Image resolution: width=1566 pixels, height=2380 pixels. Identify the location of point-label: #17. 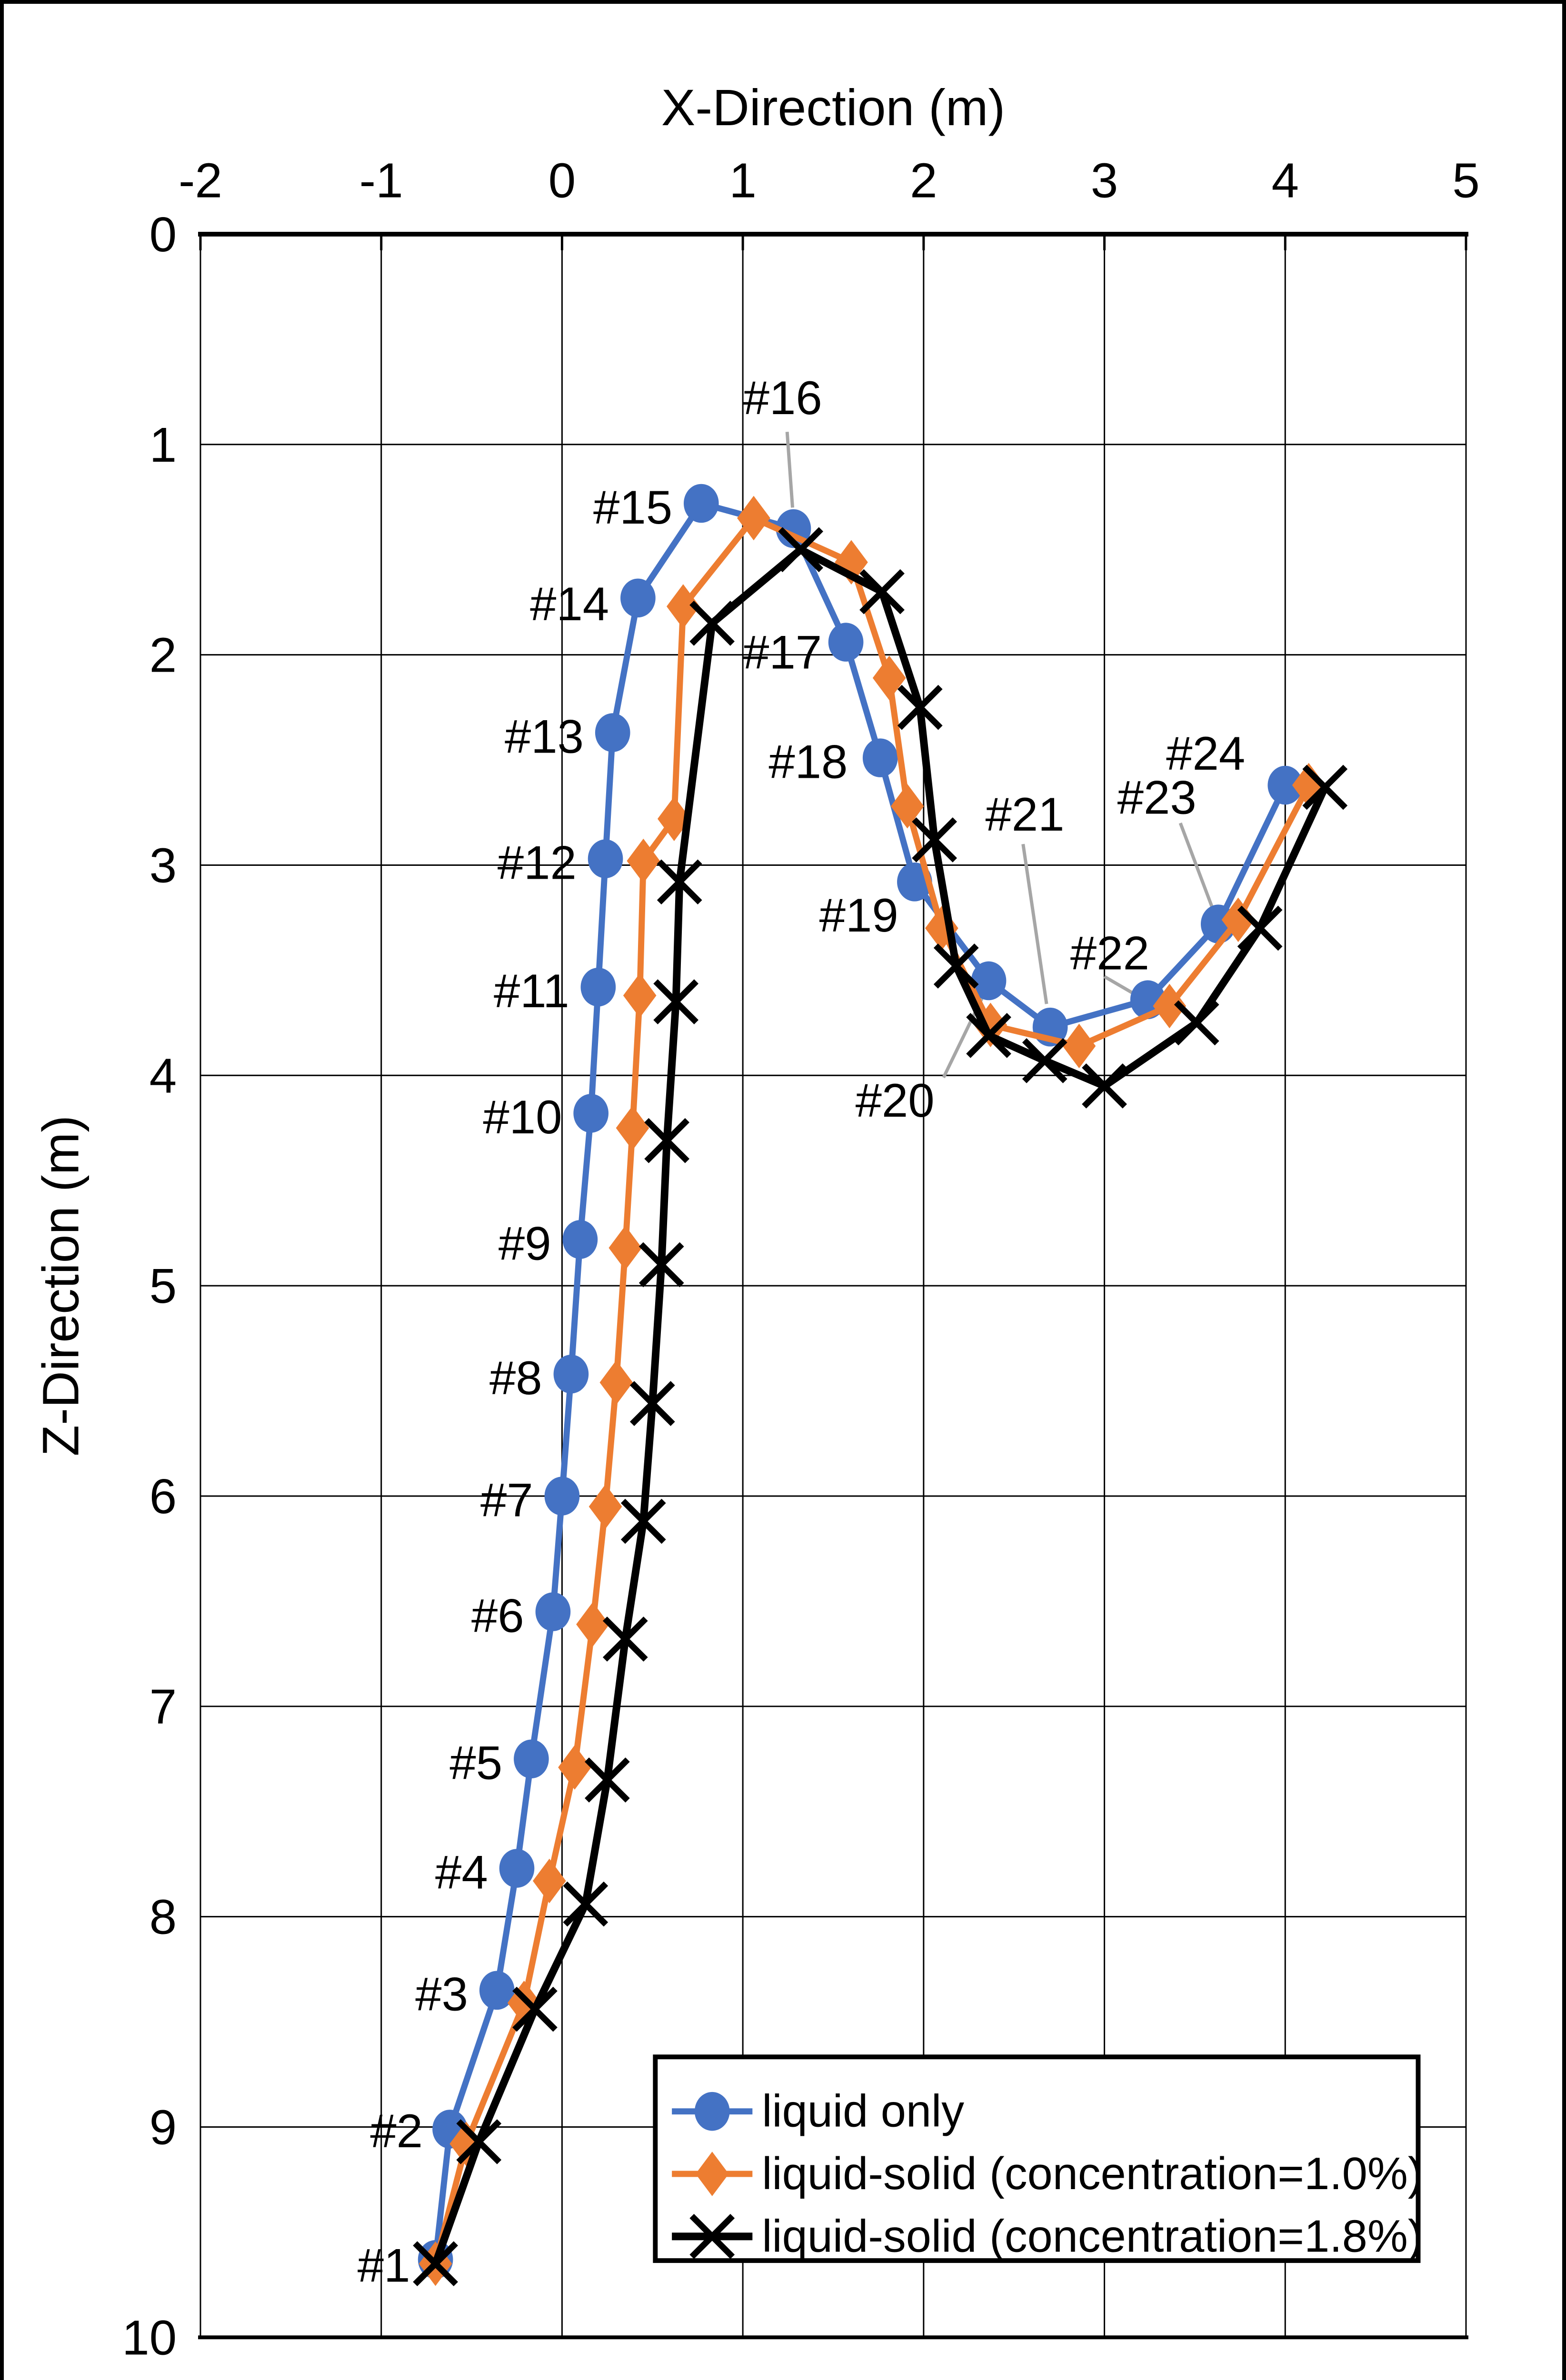
(782, 652).